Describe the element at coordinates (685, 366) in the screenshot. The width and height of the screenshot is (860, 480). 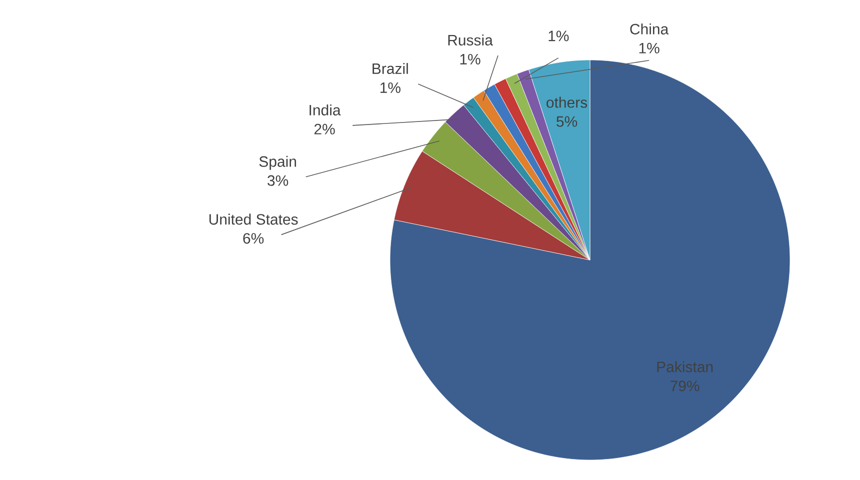
I see `slice-label: Pakistan` at that location.